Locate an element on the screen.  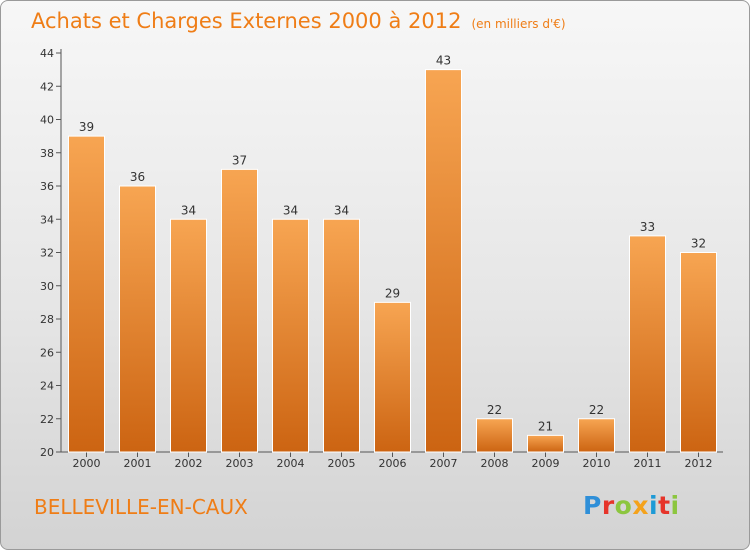
y-tick-label: 30 is located at coordinates (47, 286).